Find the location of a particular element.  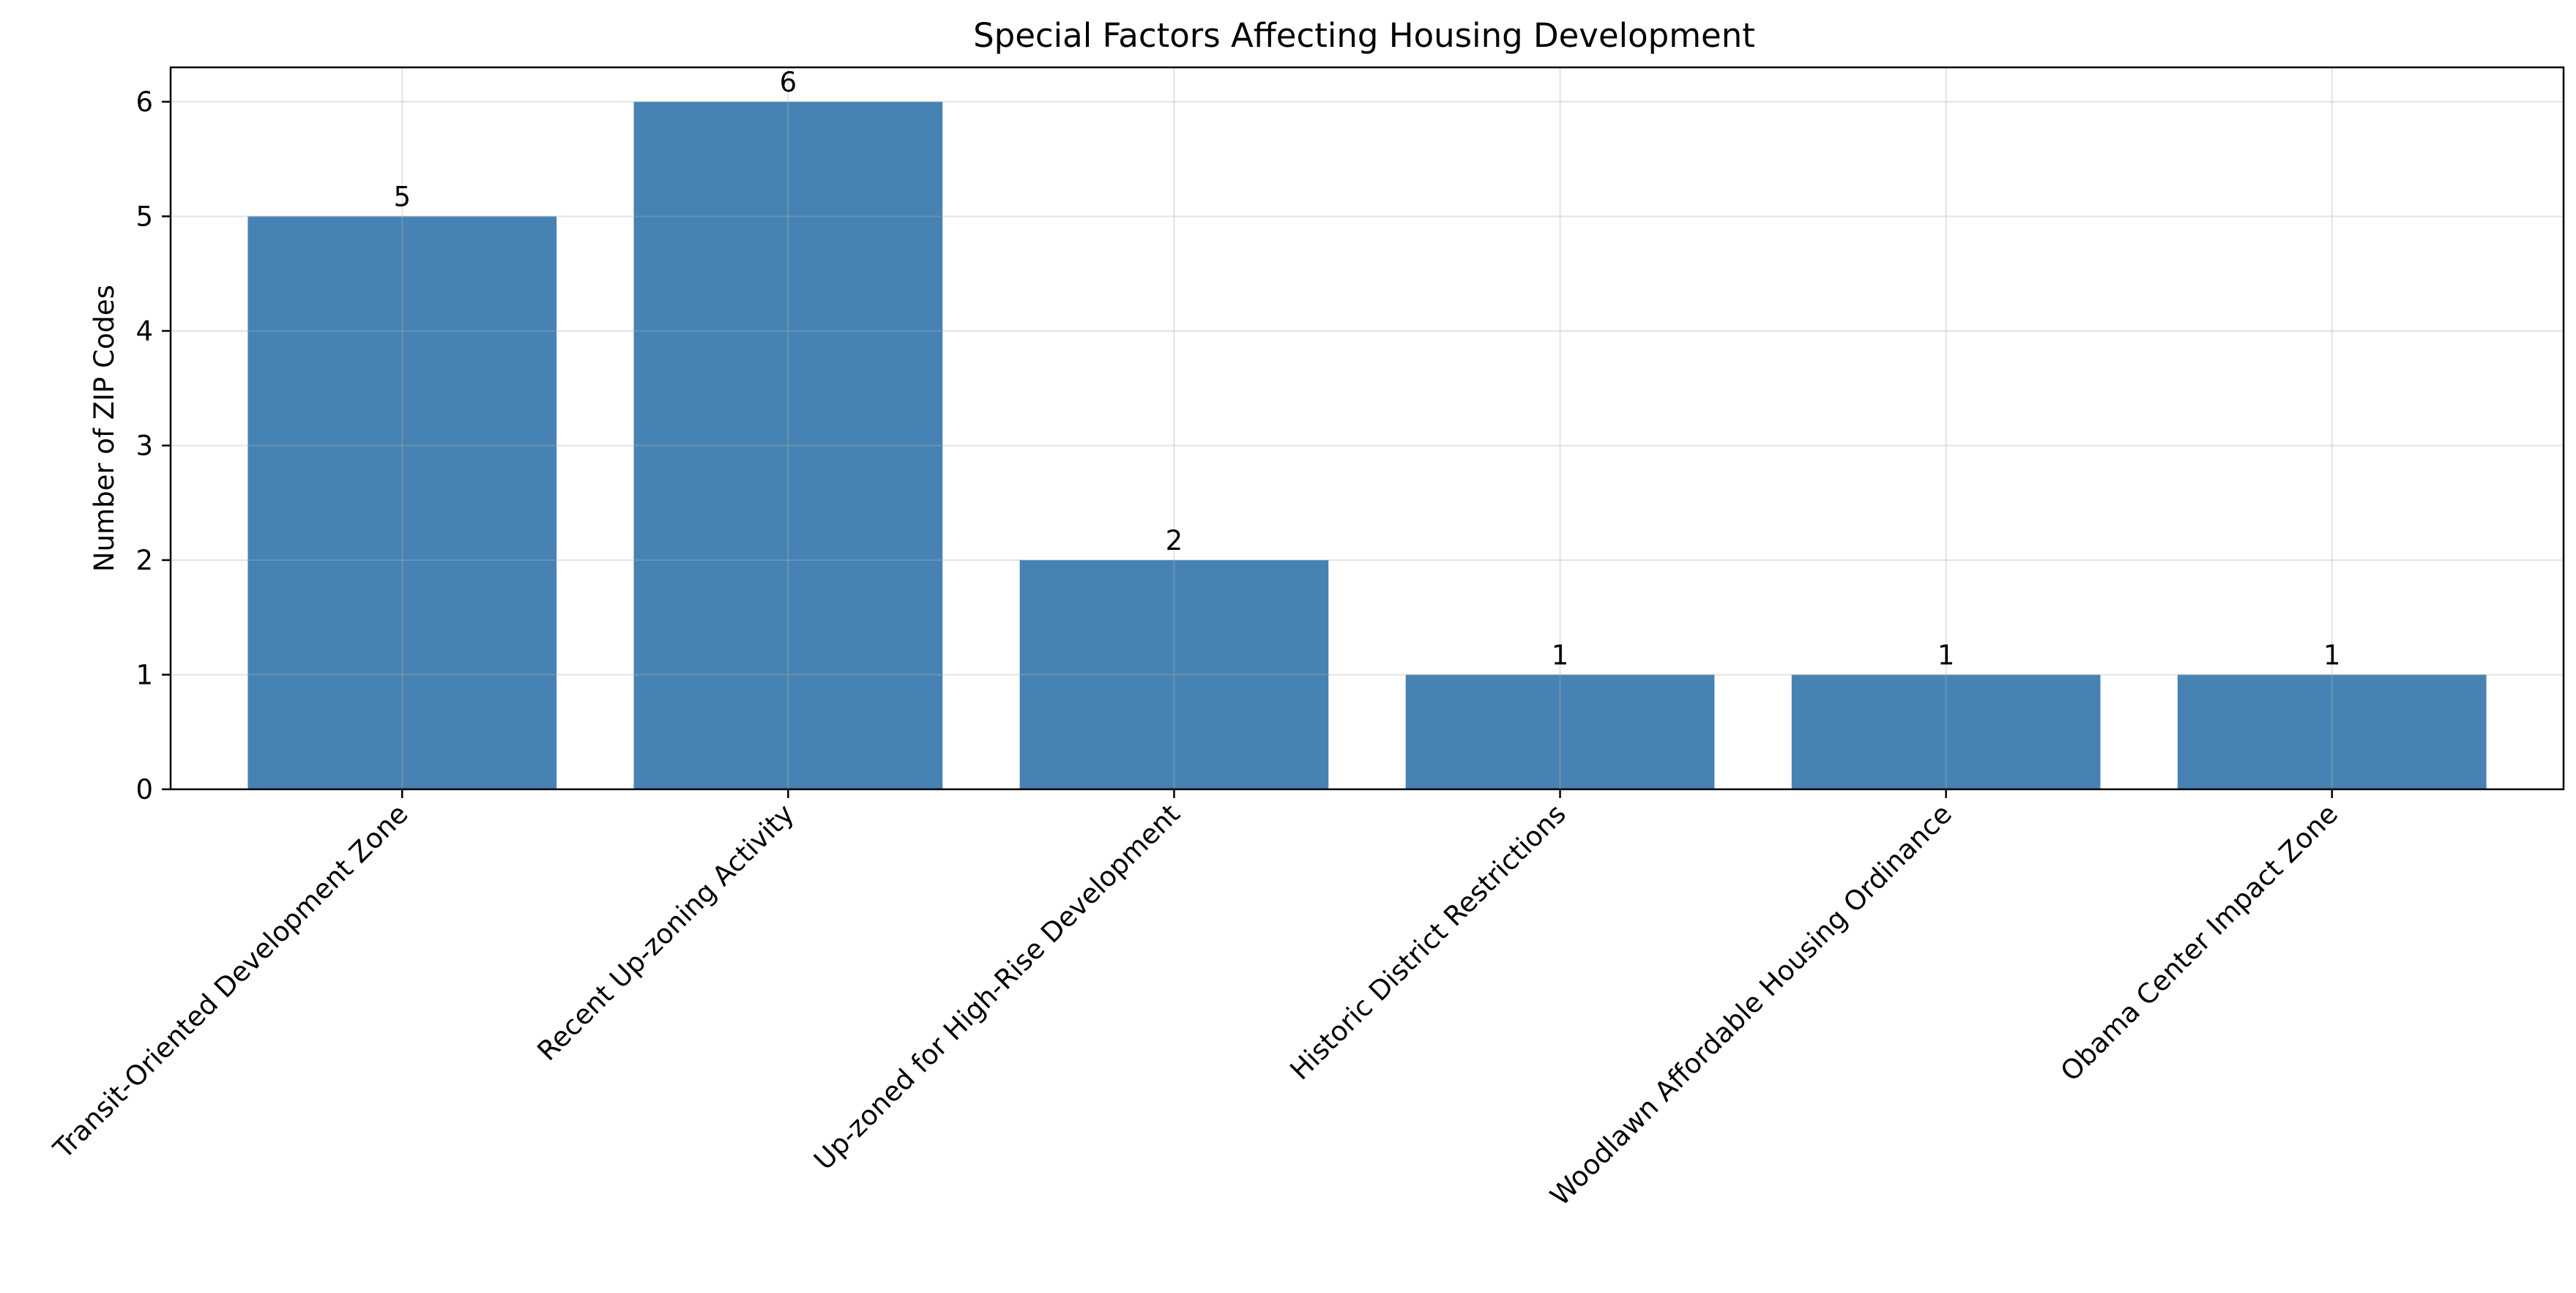

data-label-3: 1 is located at coordinates (1560, 655).